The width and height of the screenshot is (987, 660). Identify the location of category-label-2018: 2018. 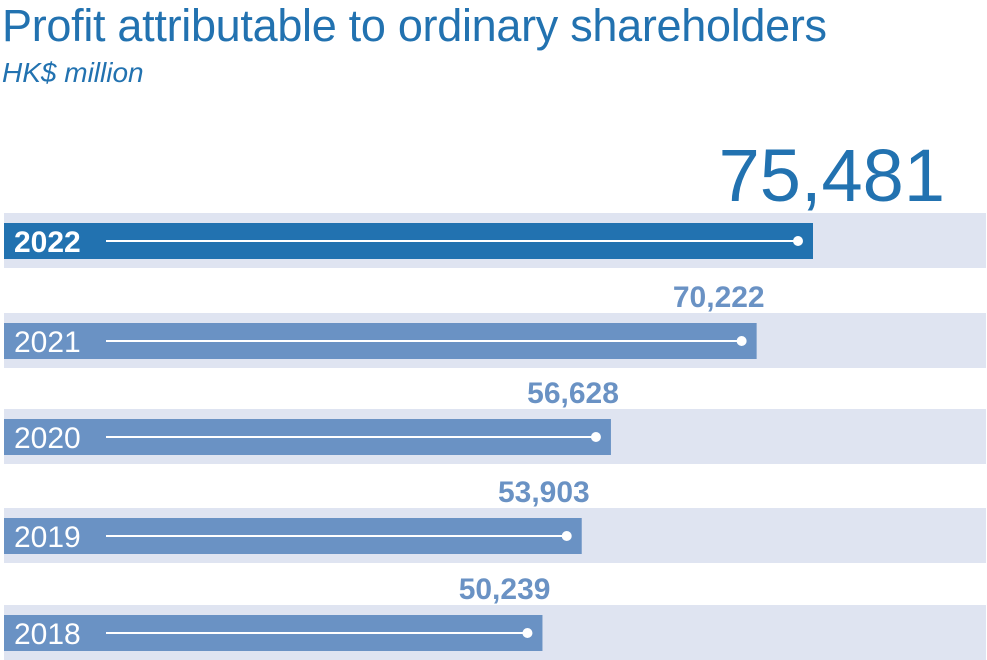
(47, 634).